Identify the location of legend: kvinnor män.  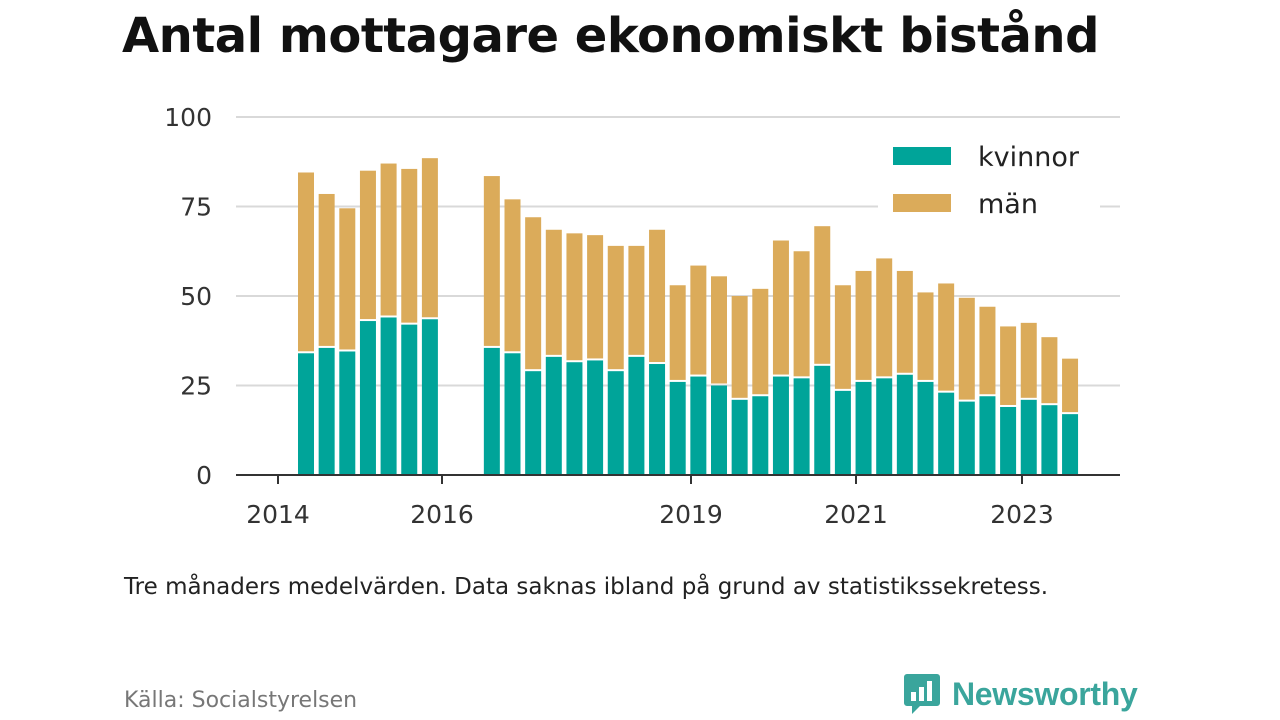
(989, 179).